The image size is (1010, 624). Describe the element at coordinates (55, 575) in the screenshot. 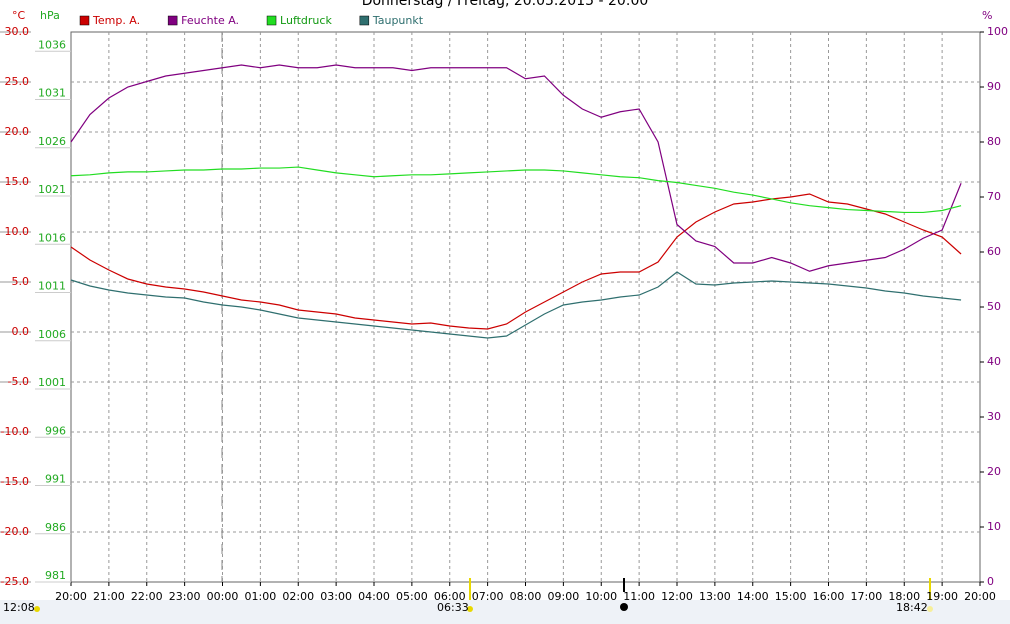

I see `y3-tick-label: 981` at that location.